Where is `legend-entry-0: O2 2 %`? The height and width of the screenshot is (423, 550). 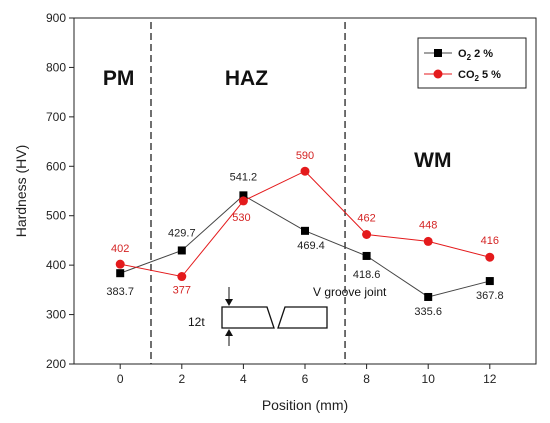
legend-entry-0: O2 2 % is located at coordinates (475, 55).